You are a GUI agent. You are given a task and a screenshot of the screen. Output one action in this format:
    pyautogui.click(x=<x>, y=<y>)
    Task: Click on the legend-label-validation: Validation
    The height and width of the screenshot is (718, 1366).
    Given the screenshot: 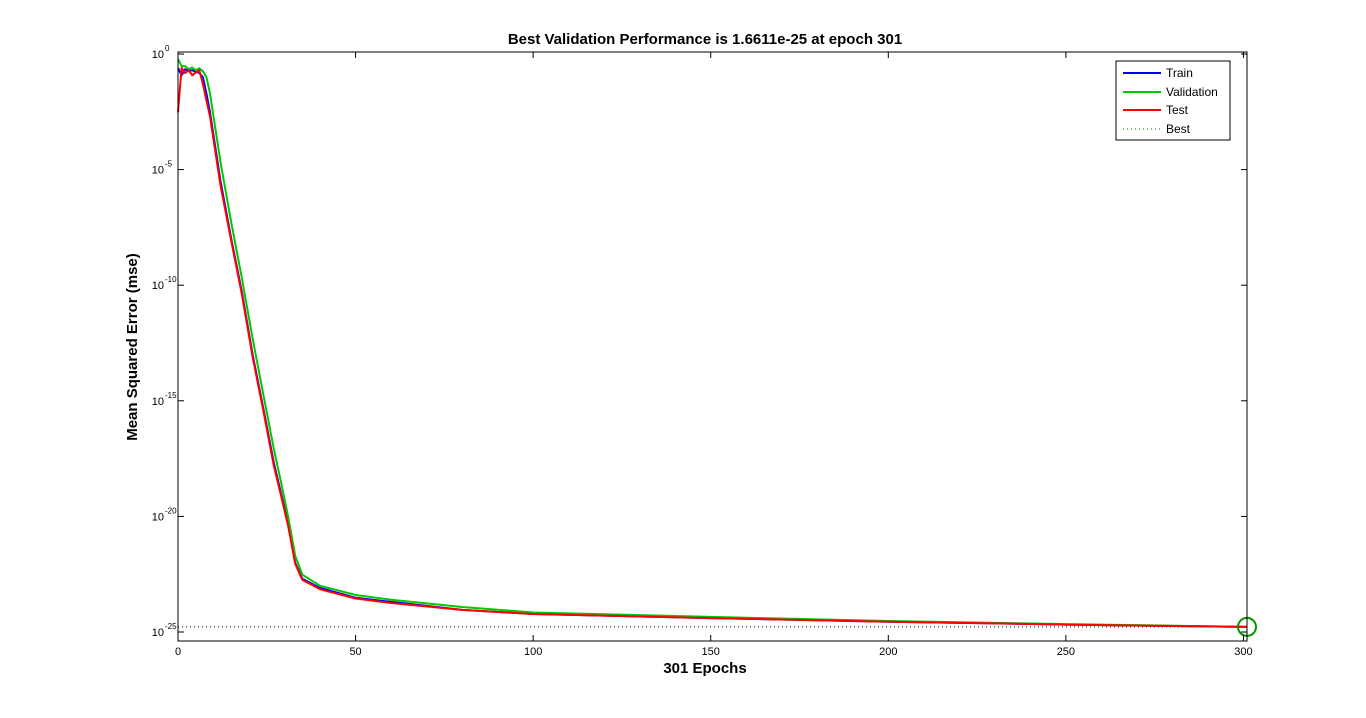 What is the action you would take?
    pyautogui.click(x=1192, y=92)
    